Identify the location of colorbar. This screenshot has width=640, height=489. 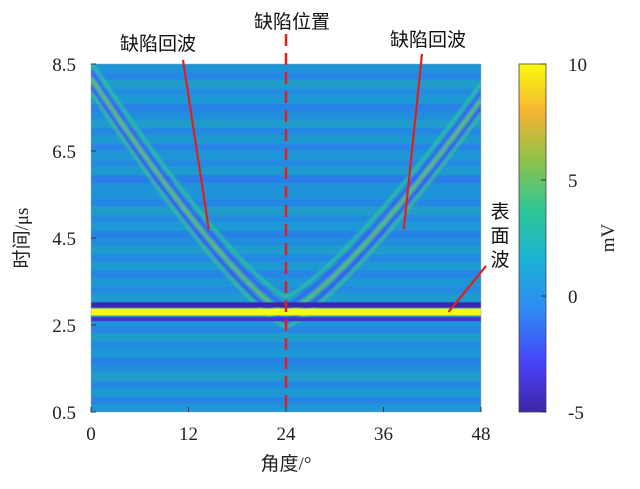
(532, 238).